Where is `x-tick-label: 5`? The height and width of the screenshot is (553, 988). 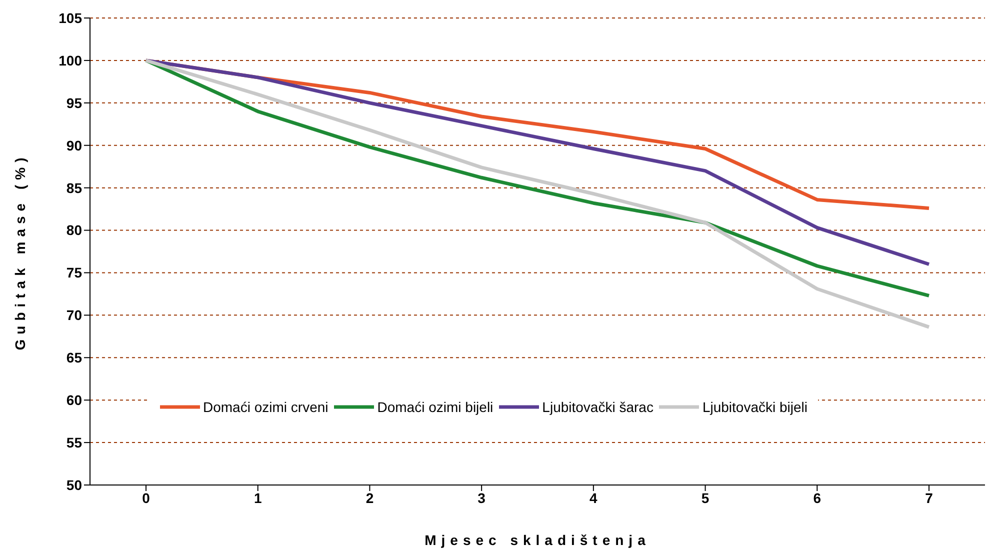 x-tick-label: 5 is located at coordinates (705, 498).